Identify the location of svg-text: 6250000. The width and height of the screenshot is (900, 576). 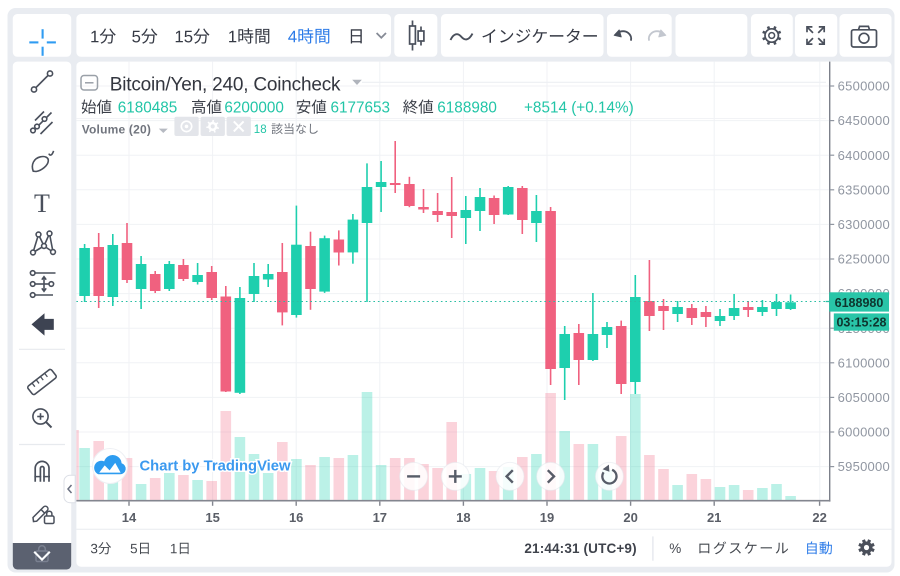
(864, 259).